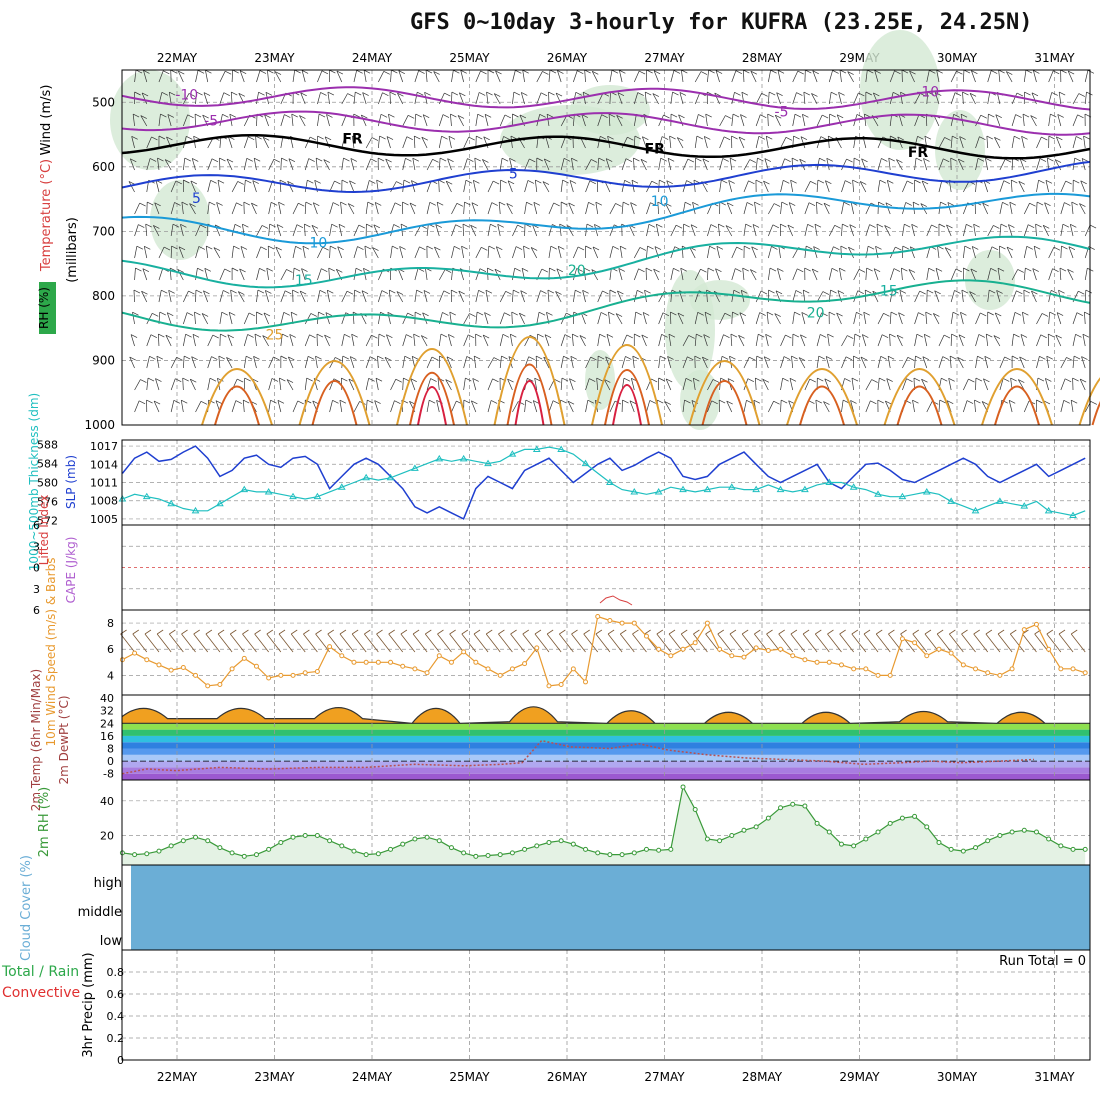  I want to click on date-label-top: 27MAY, so click(664, 58).